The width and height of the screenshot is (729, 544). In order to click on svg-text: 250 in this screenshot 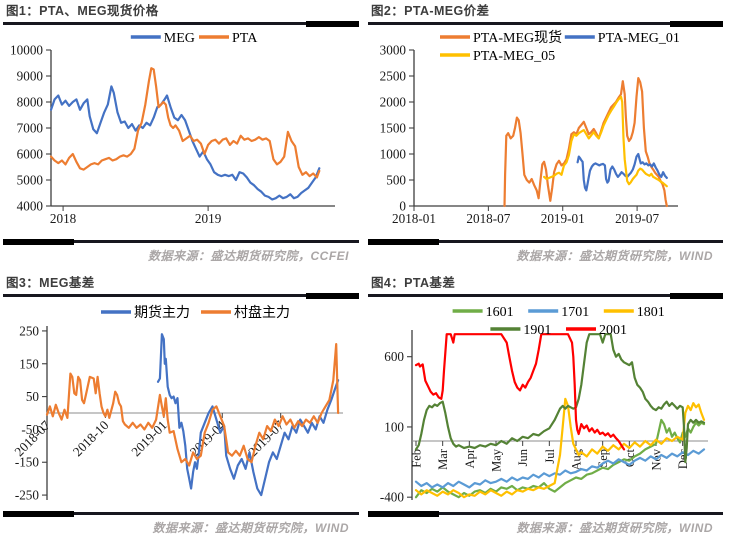, I will do `click(29, 330)`.